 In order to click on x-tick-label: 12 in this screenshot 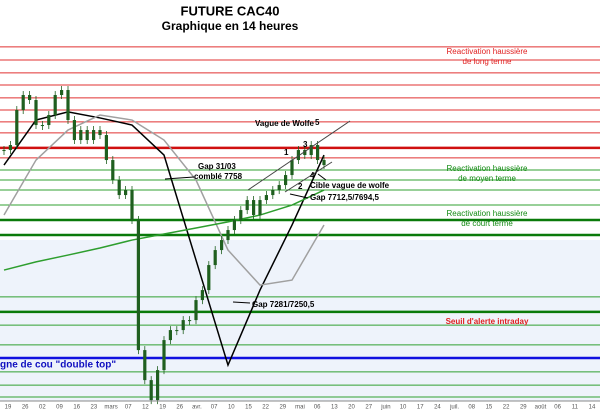, I will do `click(145, 408)`.